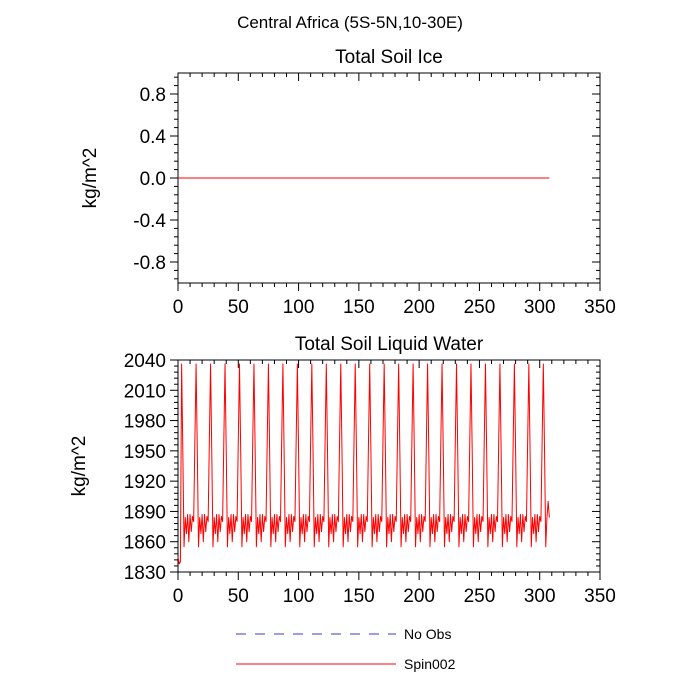  I want to click on y-tick-label: 1920, so click(145, 482).